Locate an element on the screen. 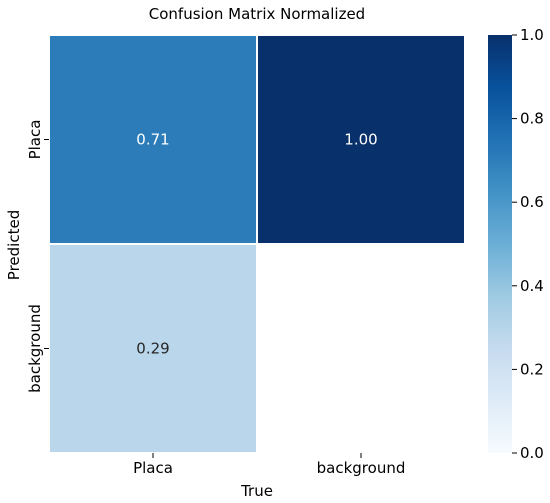 Image resolution: width=550 pixels, height=503 pixels. colorbar-ticks: 0.0 0.2 0.4 0.6 0.8 1.0 is located at coordinates (528, 244).